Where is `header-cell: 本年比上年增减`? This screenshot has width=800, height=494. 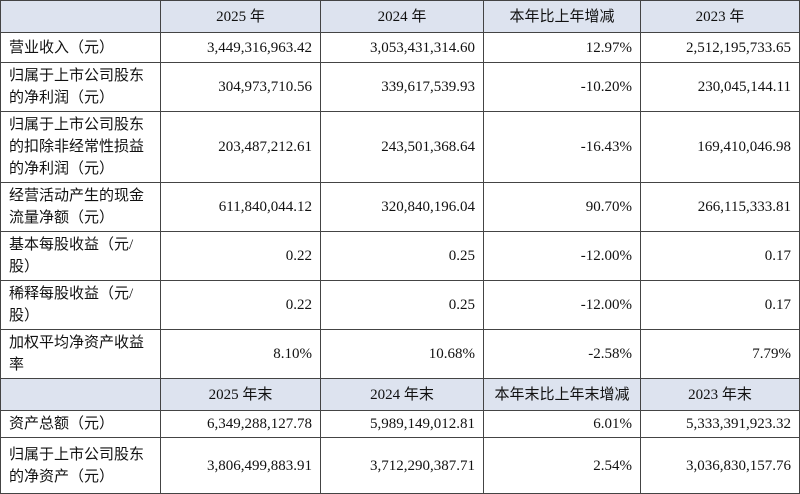 header-cell: 本年比上年增减 is located at coordinates (562, 16).